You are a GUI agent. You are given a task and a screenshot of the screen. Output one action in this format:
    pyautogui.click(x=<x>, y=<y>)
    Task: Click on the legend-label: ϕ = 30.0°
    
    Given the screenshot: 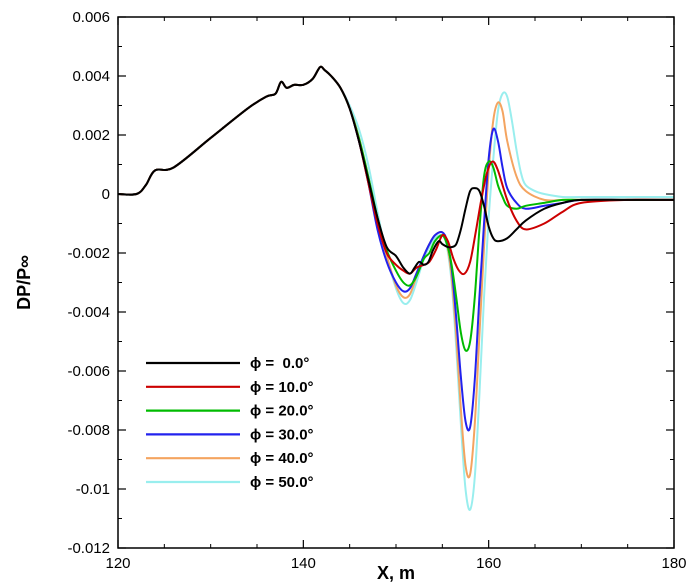 What is the action you would take?
    pyautogui.click(x=282, y=434)
    